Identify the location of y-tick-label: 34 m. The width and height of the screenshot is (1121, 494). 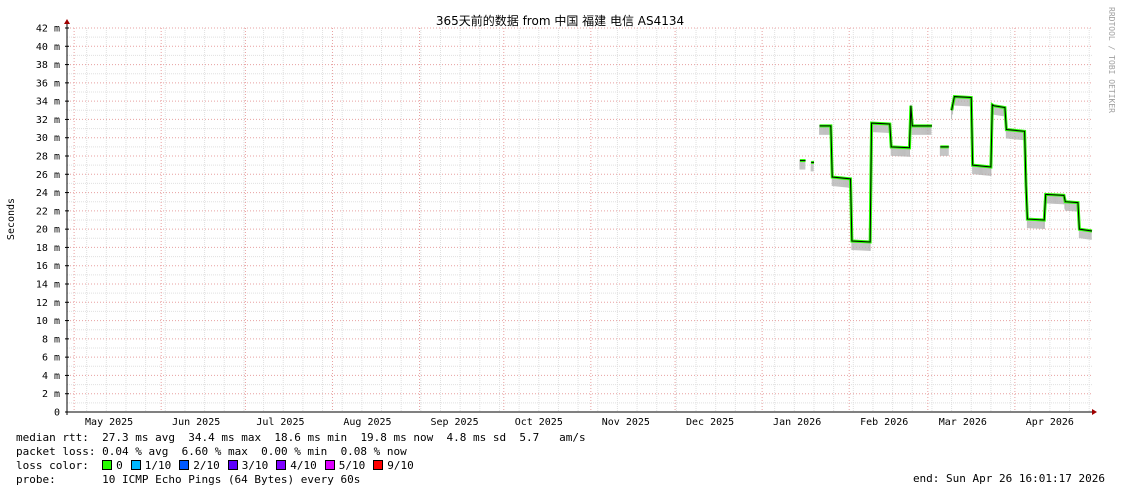
(48, 102).